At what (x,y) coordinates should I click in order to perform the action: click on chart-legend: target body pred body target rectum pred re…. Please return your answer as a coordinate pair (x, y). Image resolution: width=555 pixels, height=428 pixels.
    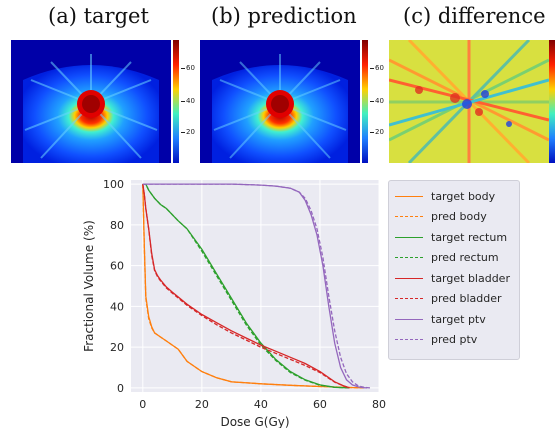
    Looking at the image, I should click on (454, 270).